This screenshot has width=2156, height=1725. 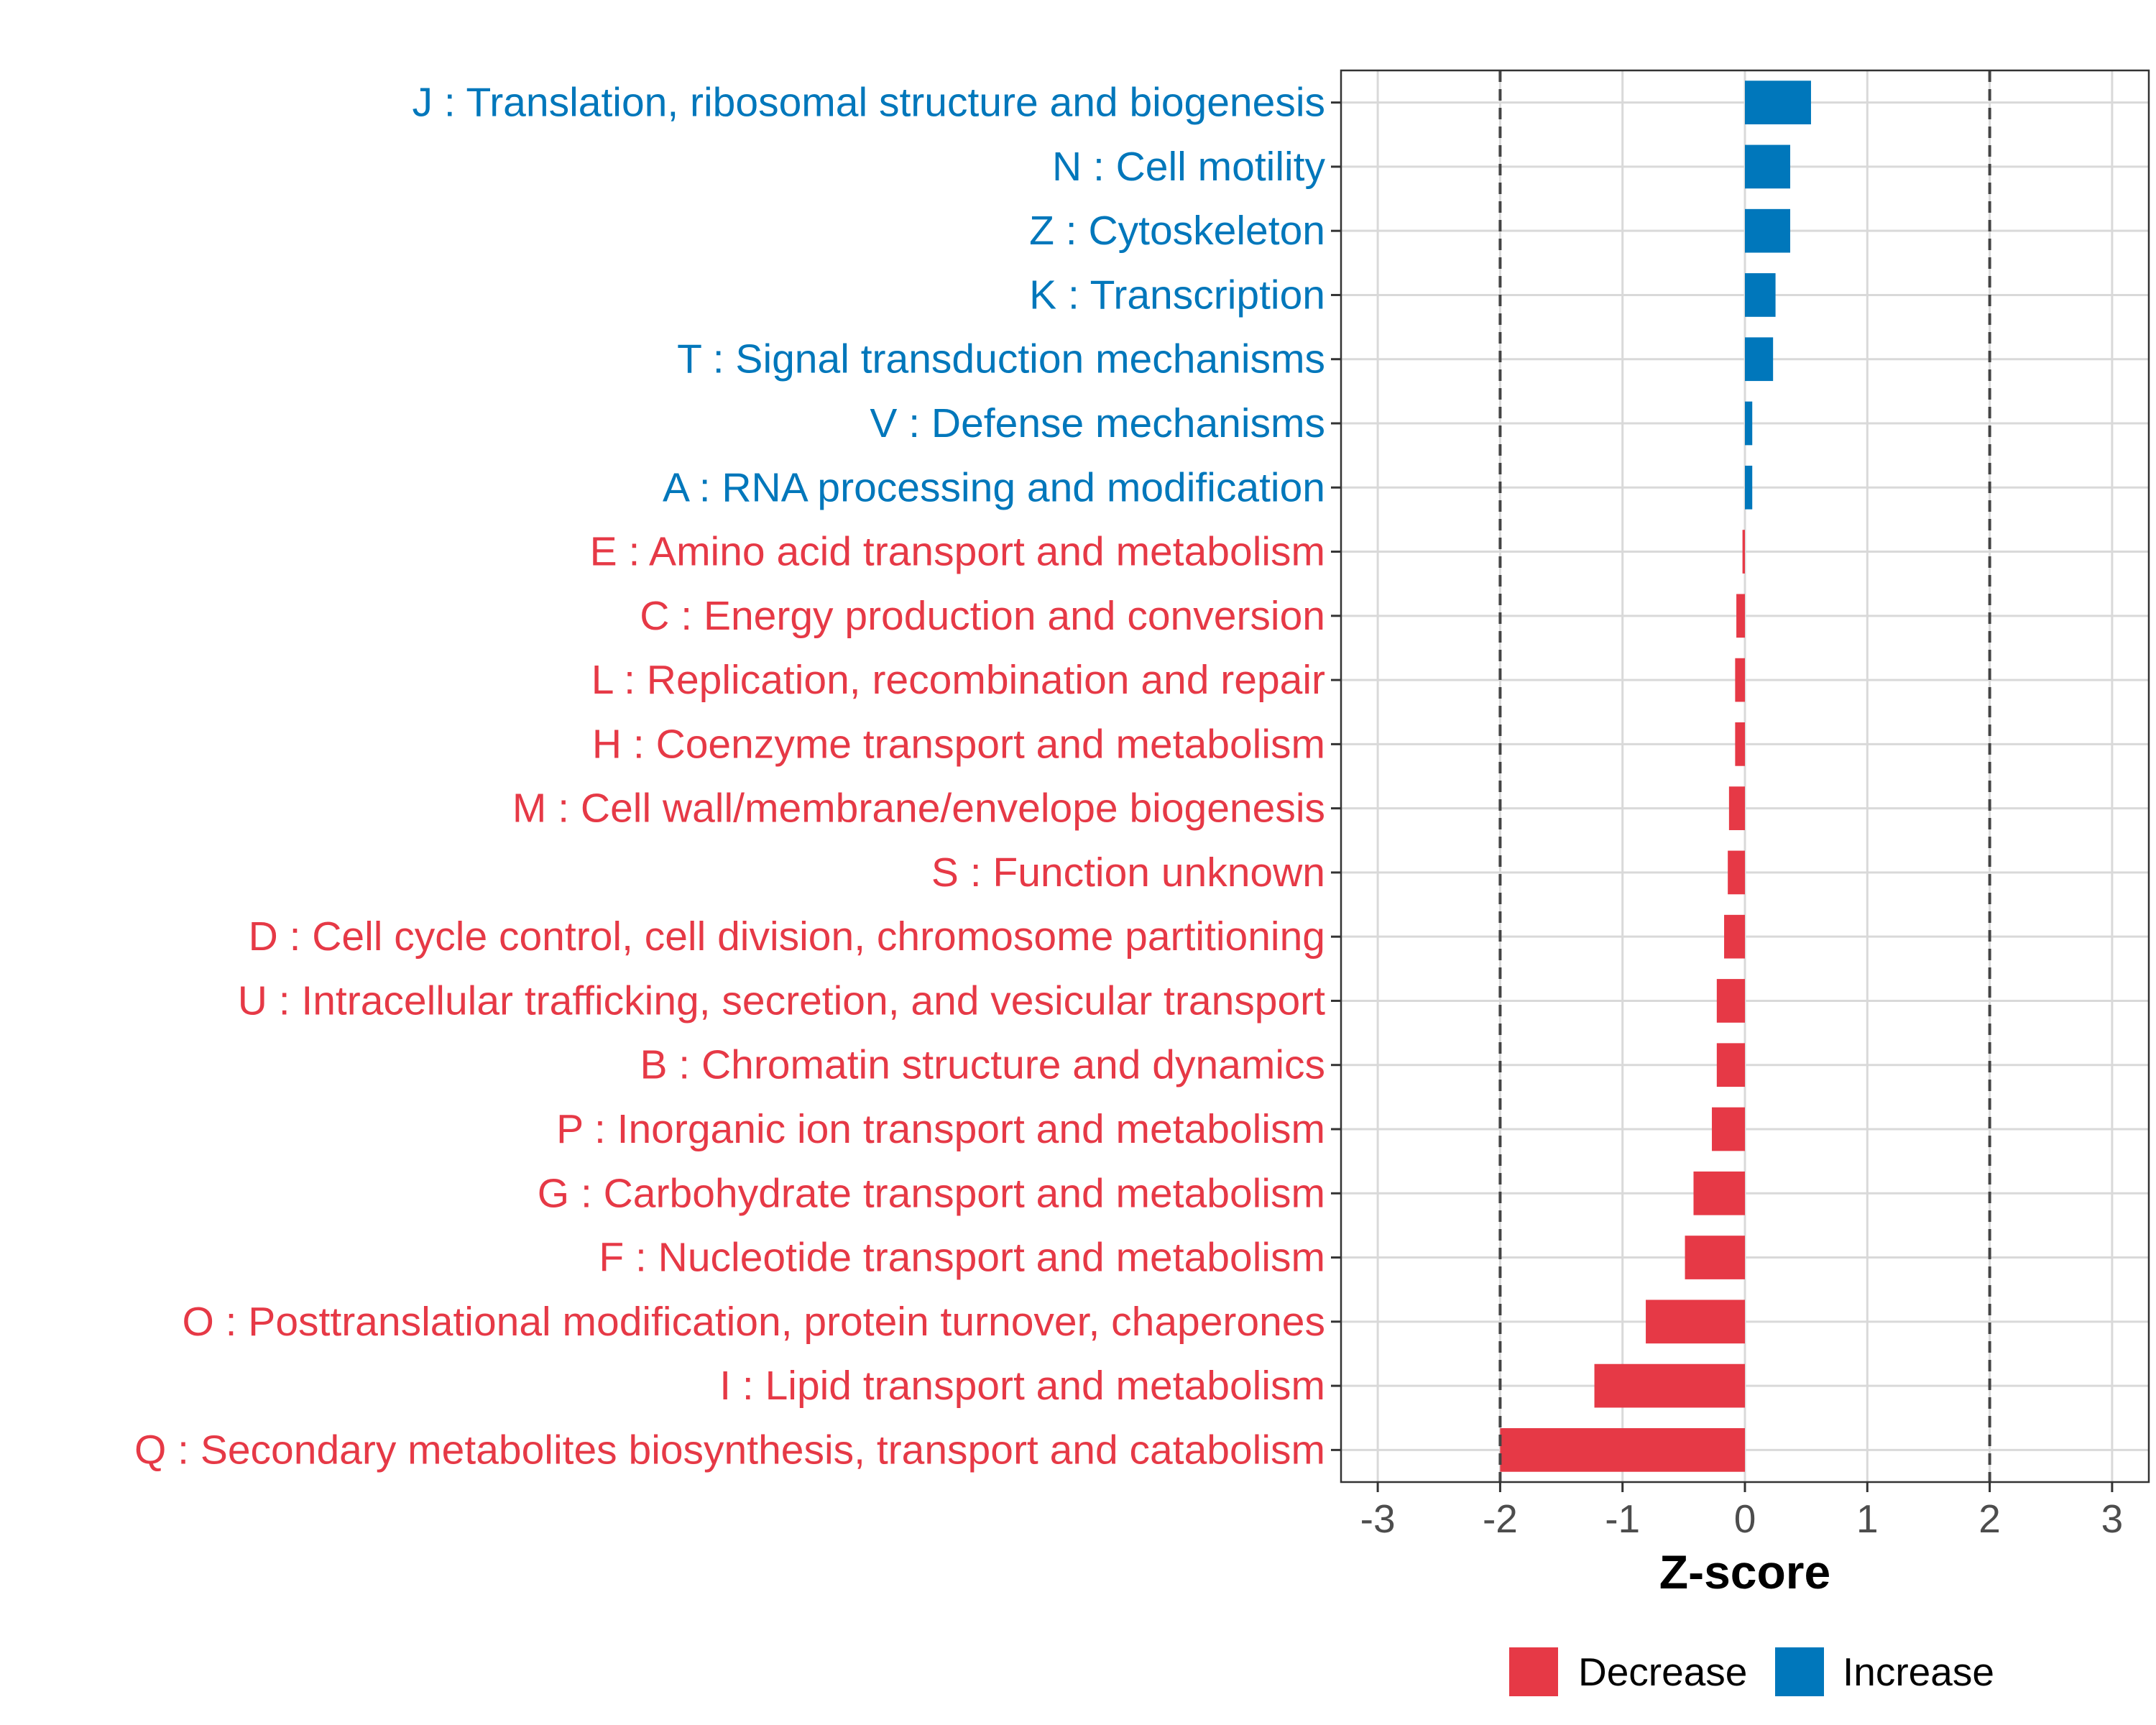 What do you see at coordinates (1655, 776) in the screenshot?
I see `bars` at bounding box center [1655, 776].